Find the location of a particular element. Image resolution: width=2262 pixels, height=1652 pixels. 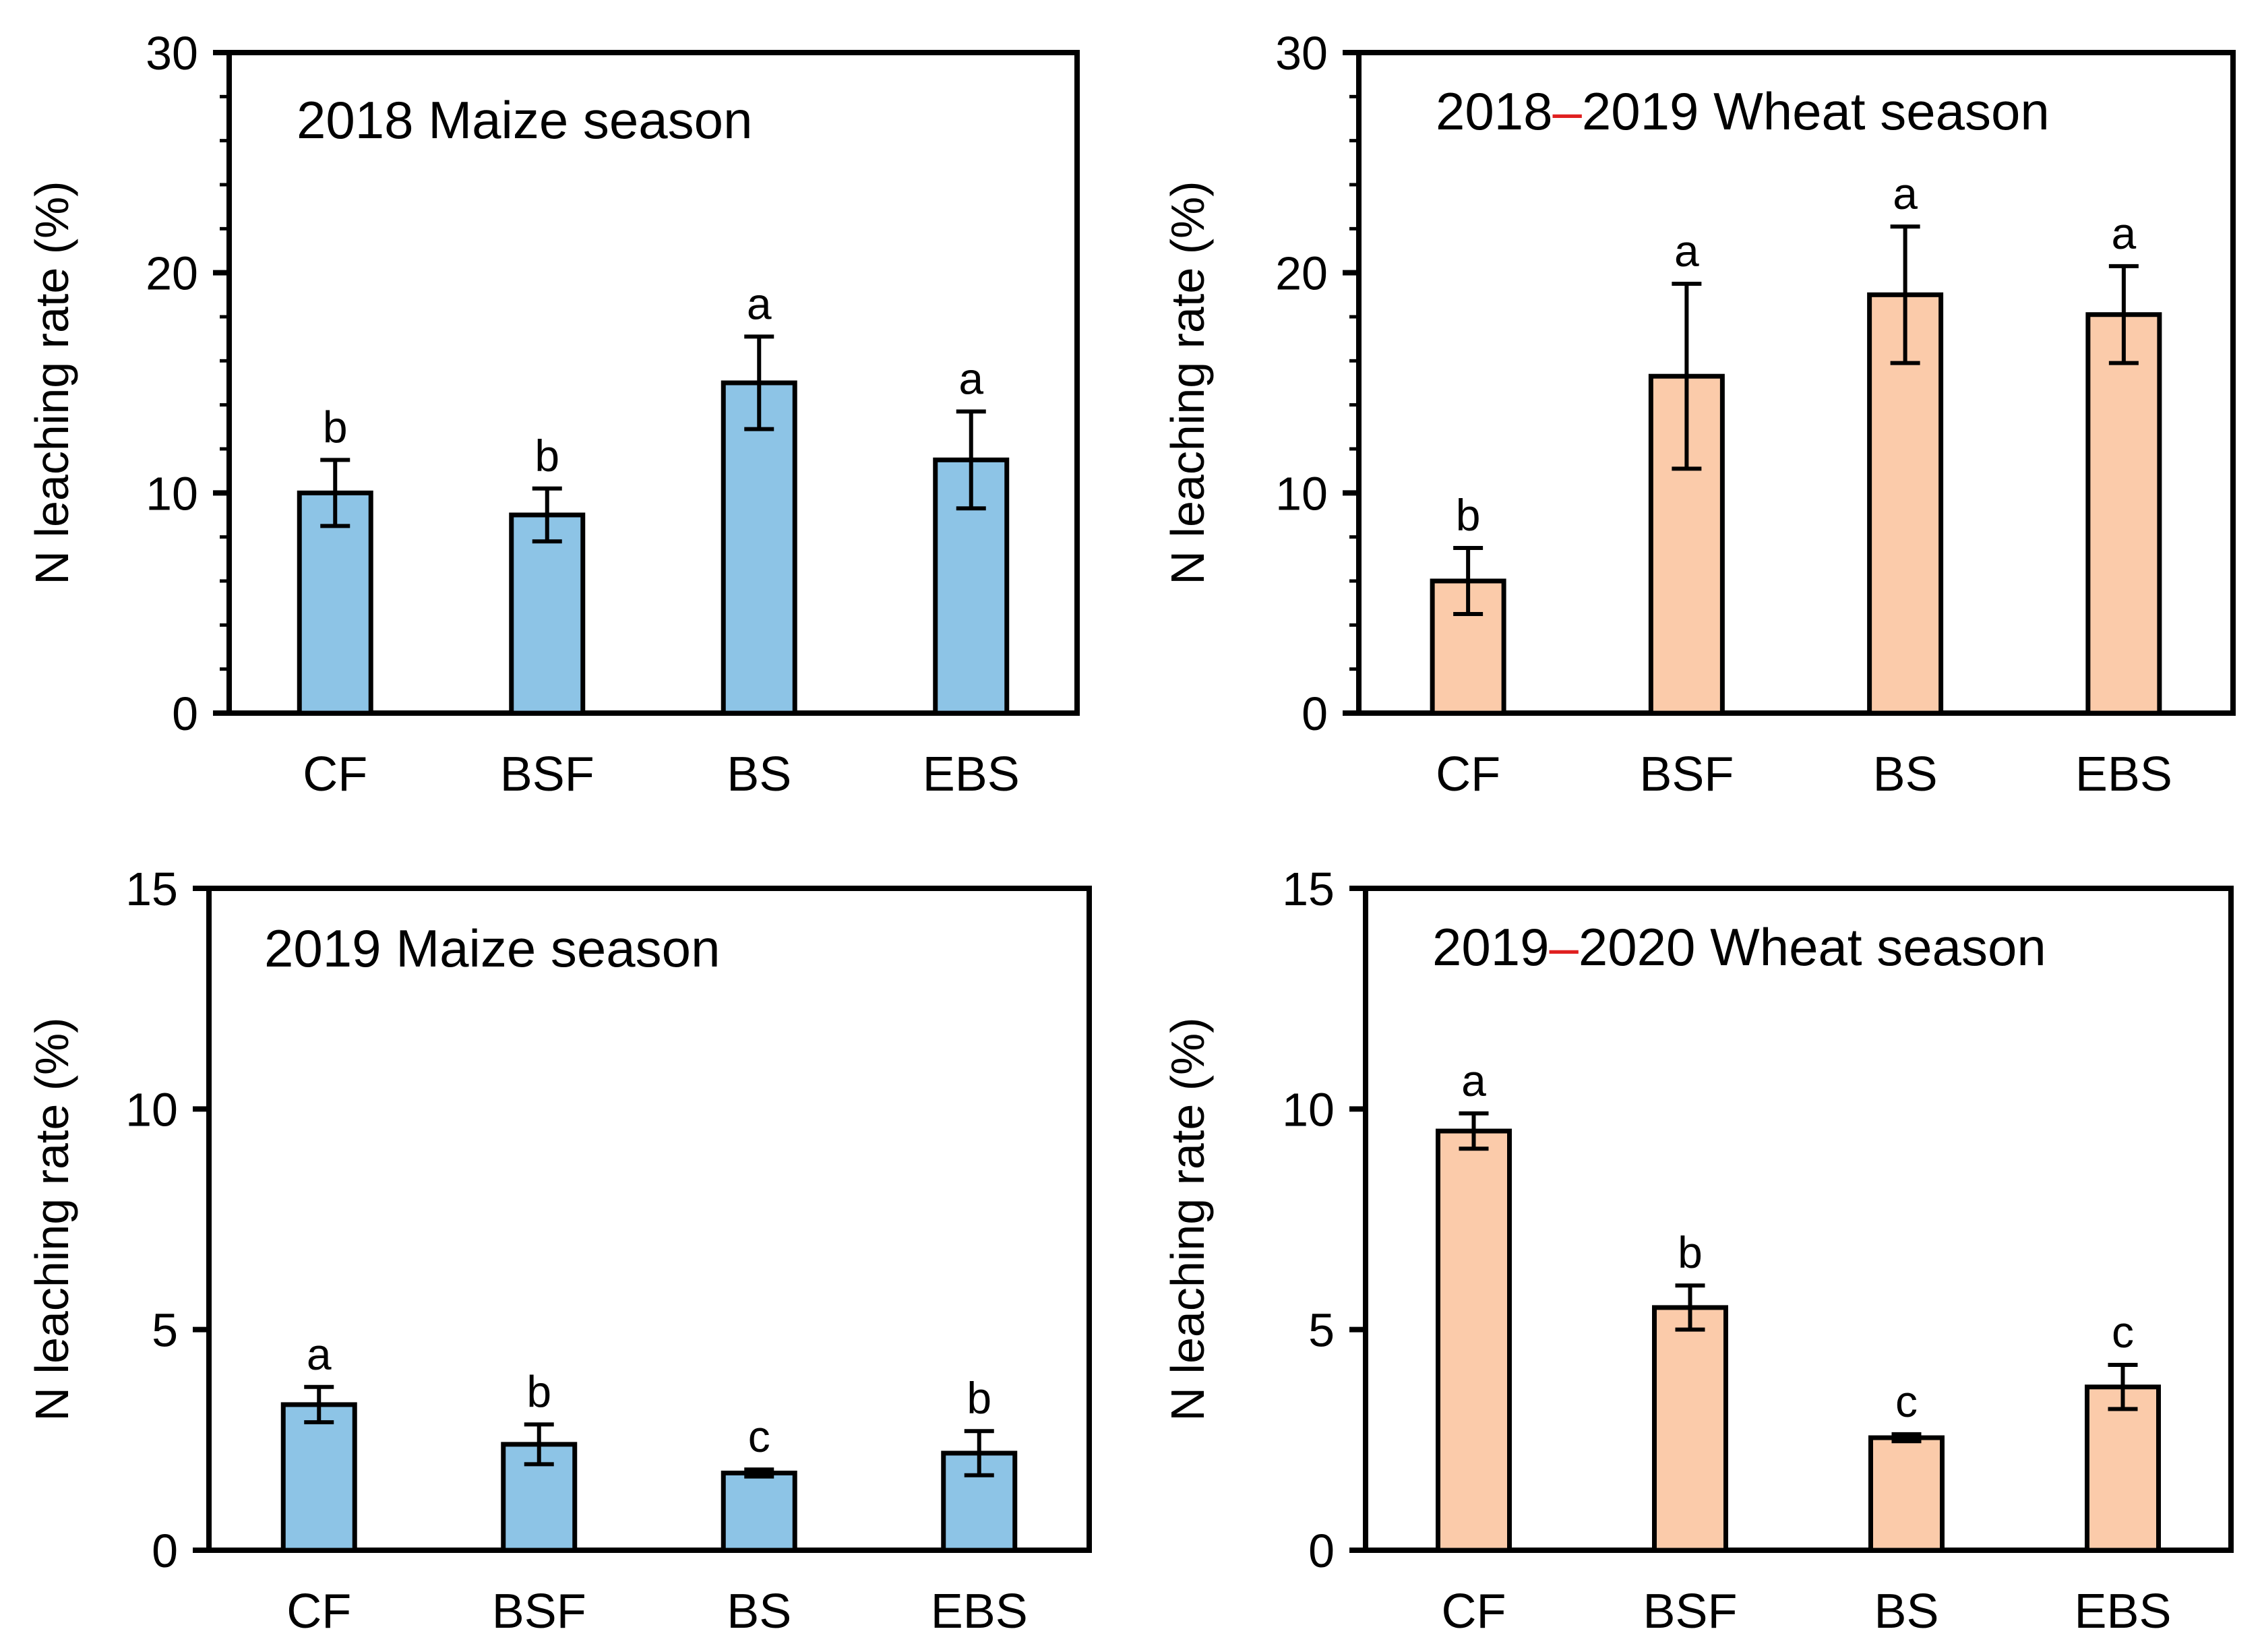

title-part: 2019 Wheat season is located at coordinates (1816, 112).